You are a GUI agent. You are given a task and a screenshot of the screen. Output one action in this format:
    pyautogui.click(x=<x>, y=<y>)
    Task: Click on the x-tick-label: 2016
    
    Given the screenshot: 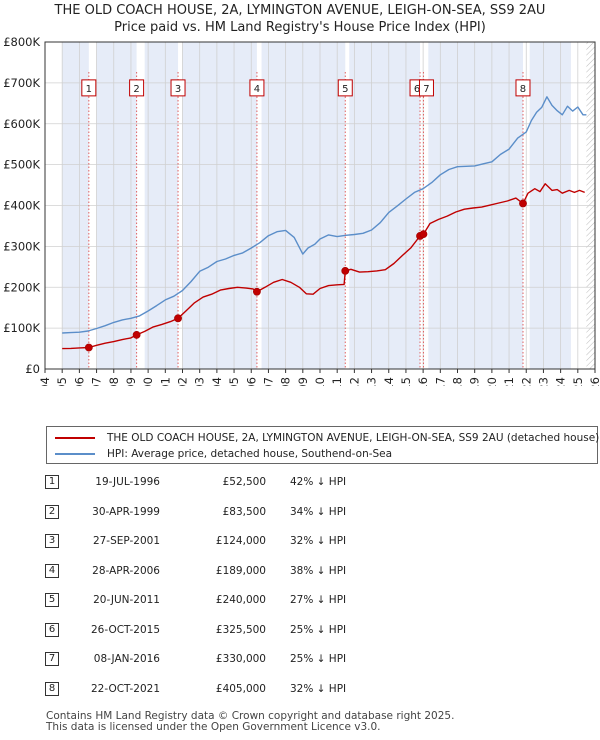 What is the action you would take?
    pyautogui.click(x=423, y=381)
    